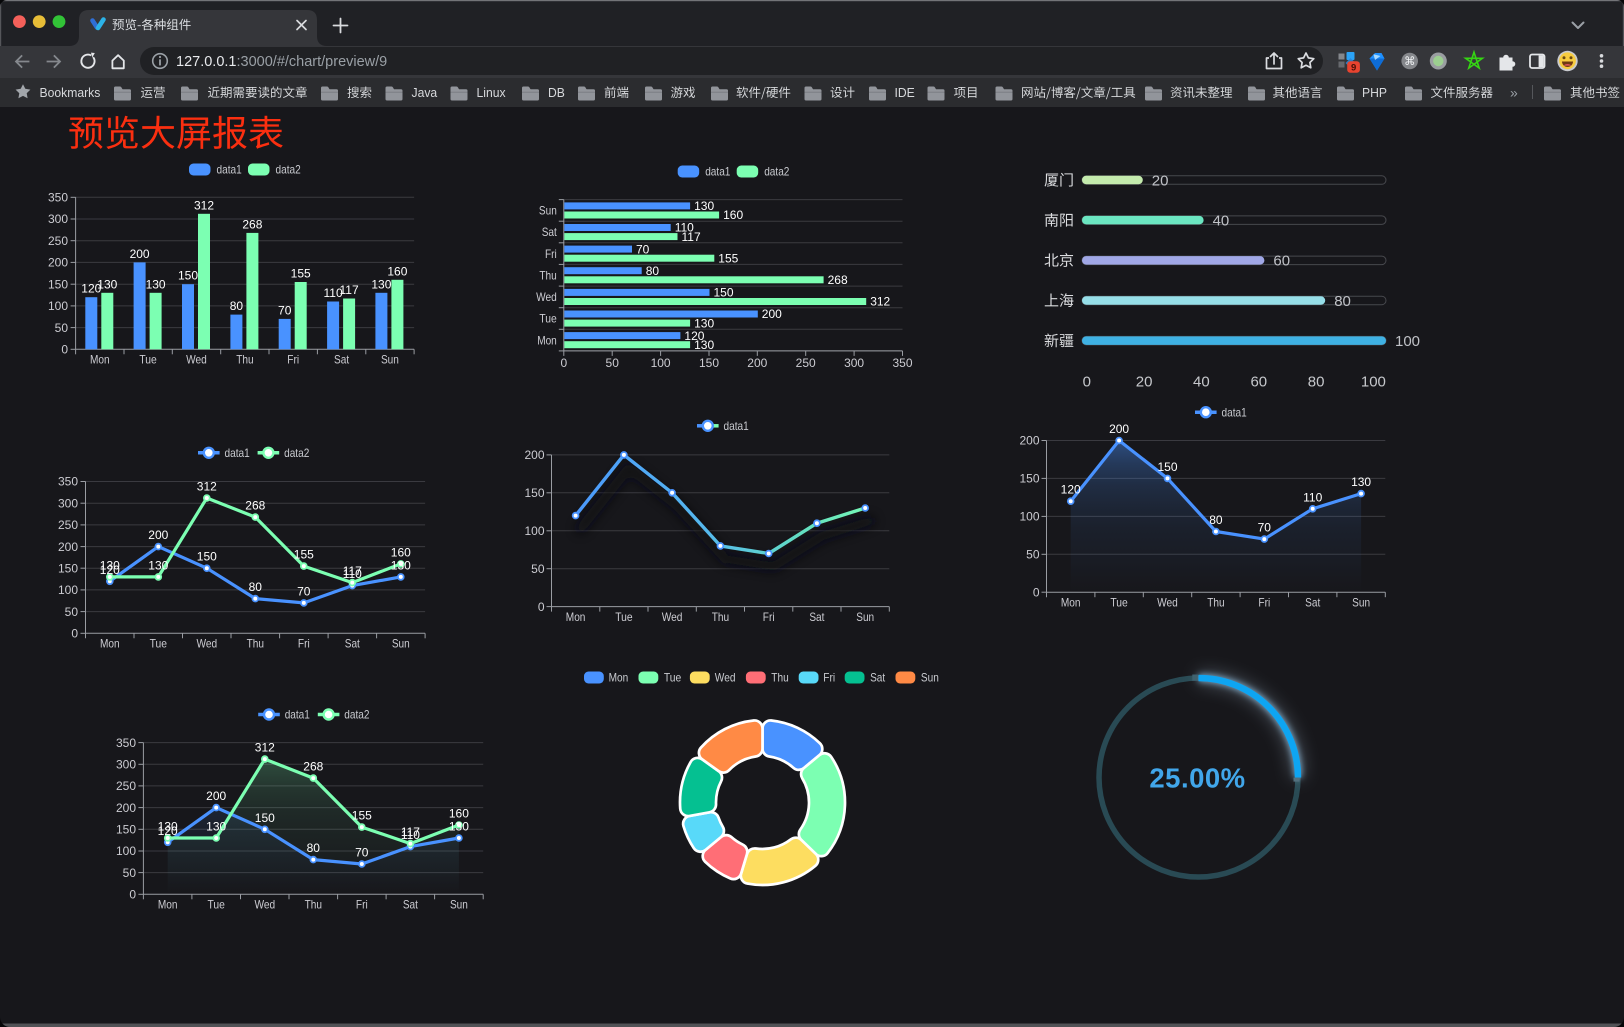  Describe the element at coordinates (1353, 67) in the screenshot. I see `svg-text: 9` at that location.